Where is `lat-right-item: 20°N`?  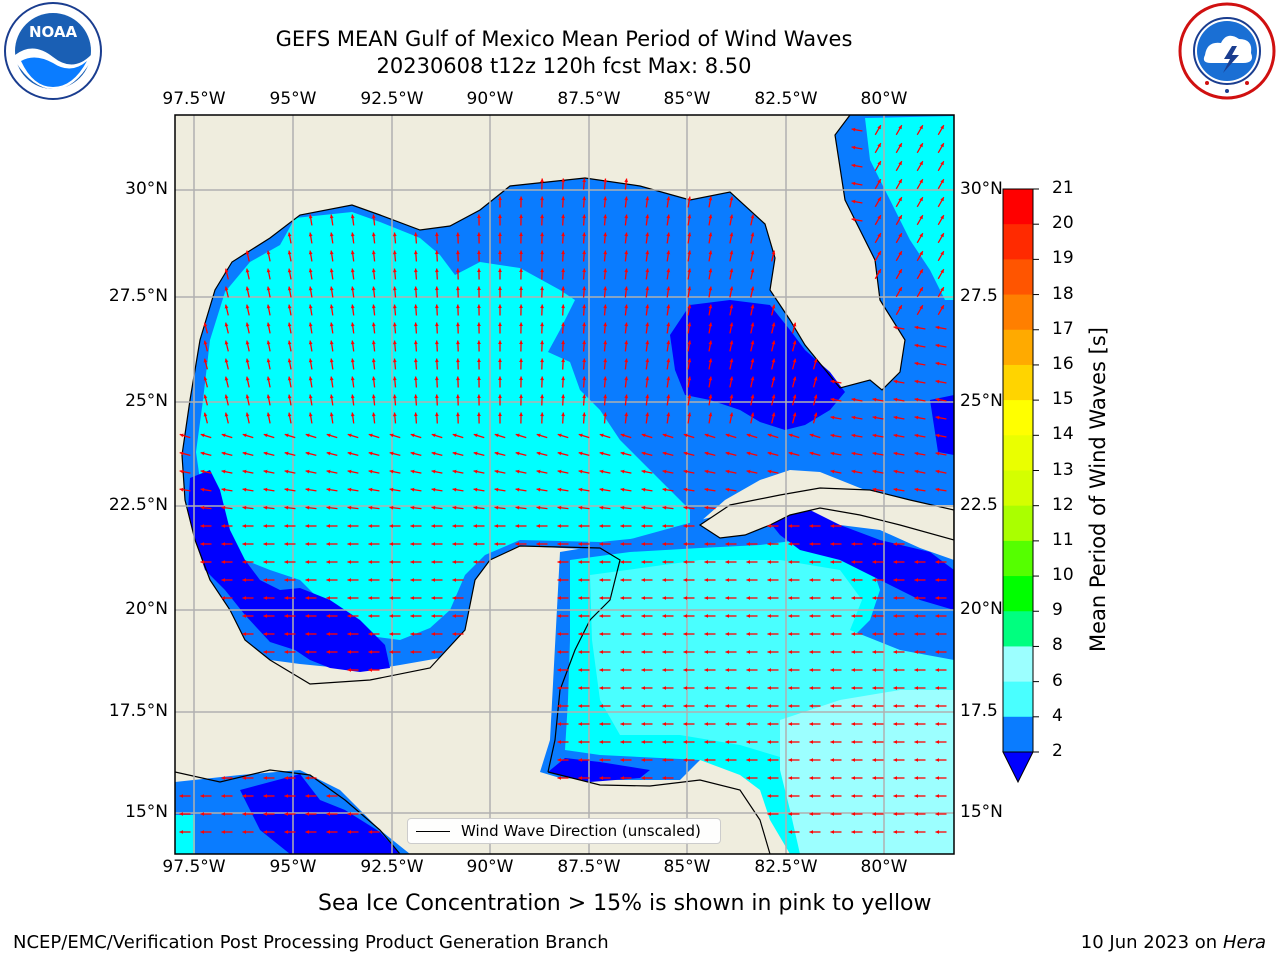
lat-right-item: 20°N is located at coordinates (981, 609).